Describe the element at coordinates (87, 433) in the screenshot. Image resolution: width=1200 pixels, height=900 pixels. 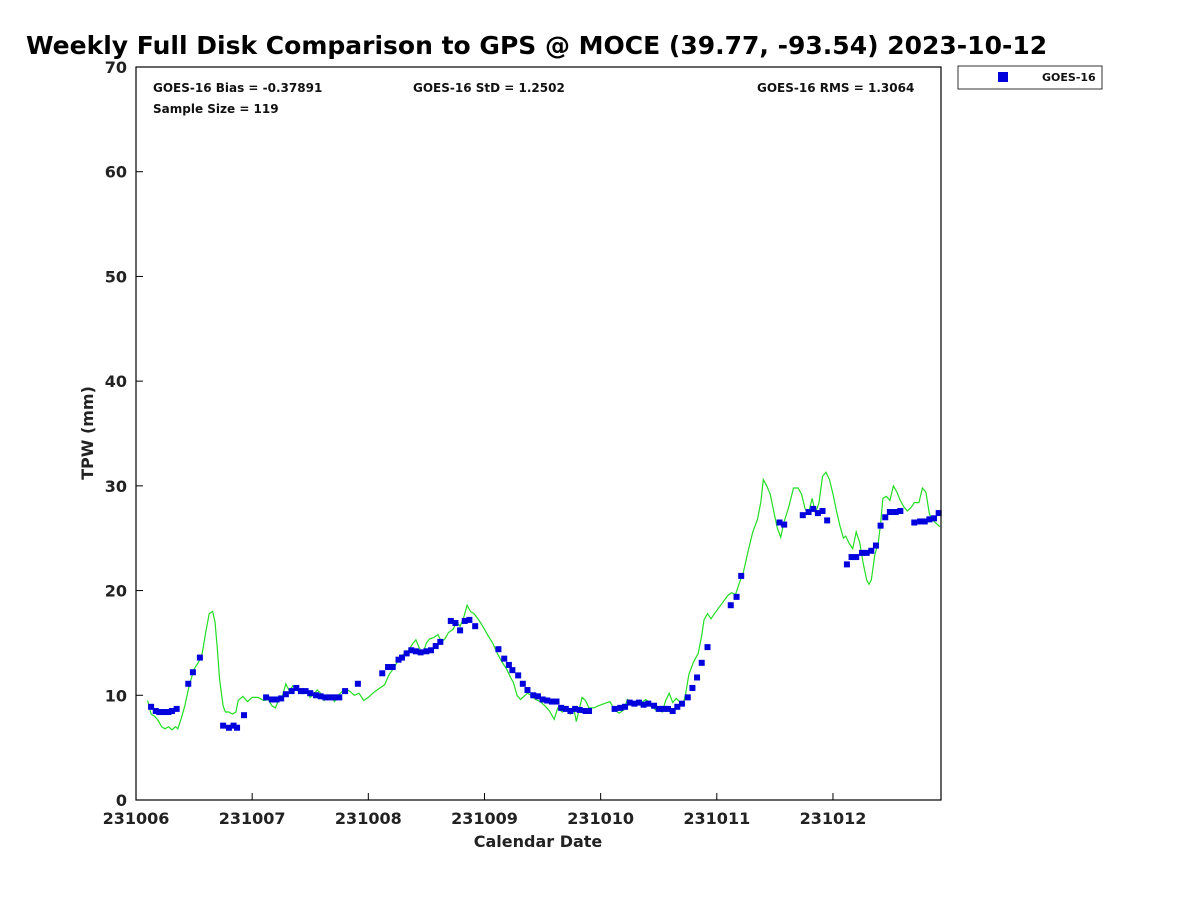
I see `y-axis-label: TPW (mm)` at that location.